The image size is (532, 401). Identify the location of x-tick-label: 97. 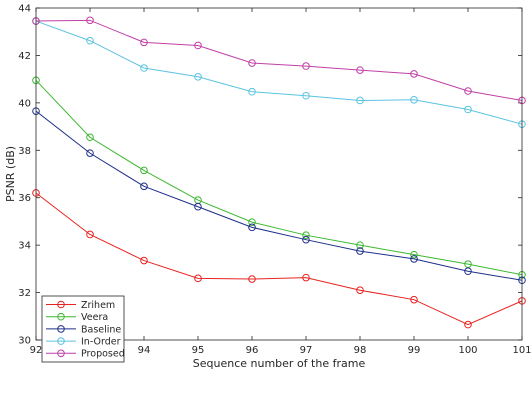
(306, 350).